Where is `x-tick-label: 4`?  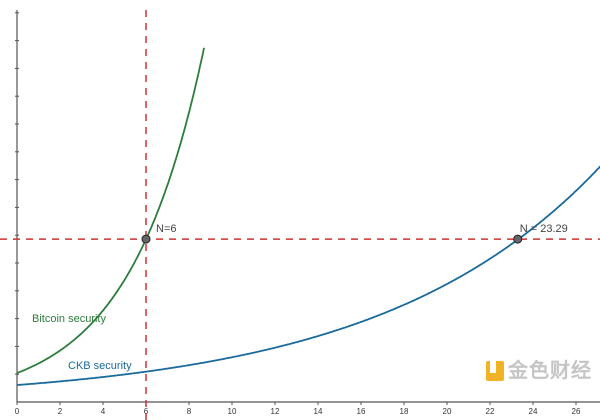 x-tick-label: 4 is located at coordinates (103, 411).